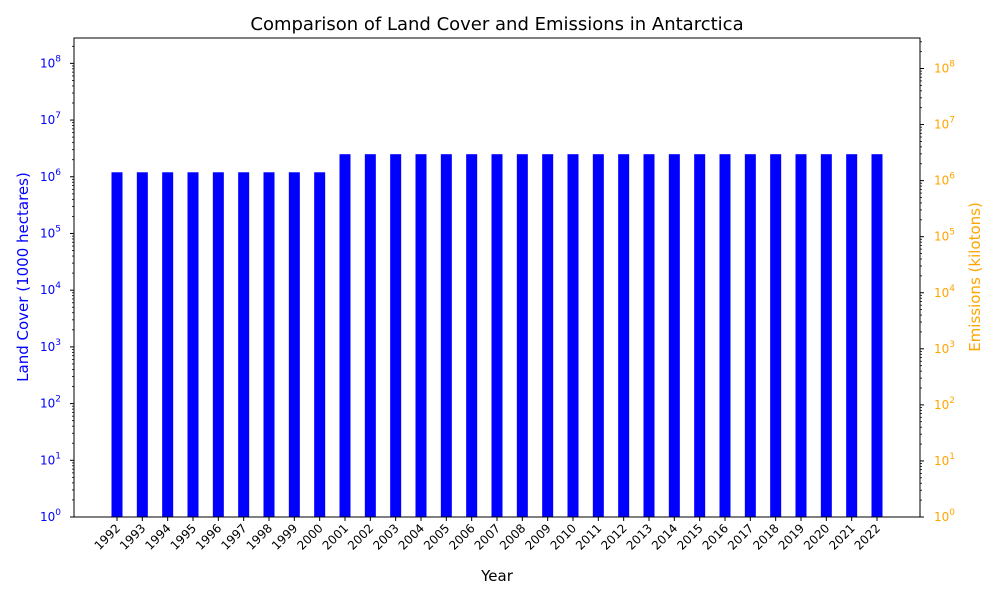  What do you see at coordinates (750, 335) in the screenshot?
I see `bar-2017` at bounding box center [750, 335].